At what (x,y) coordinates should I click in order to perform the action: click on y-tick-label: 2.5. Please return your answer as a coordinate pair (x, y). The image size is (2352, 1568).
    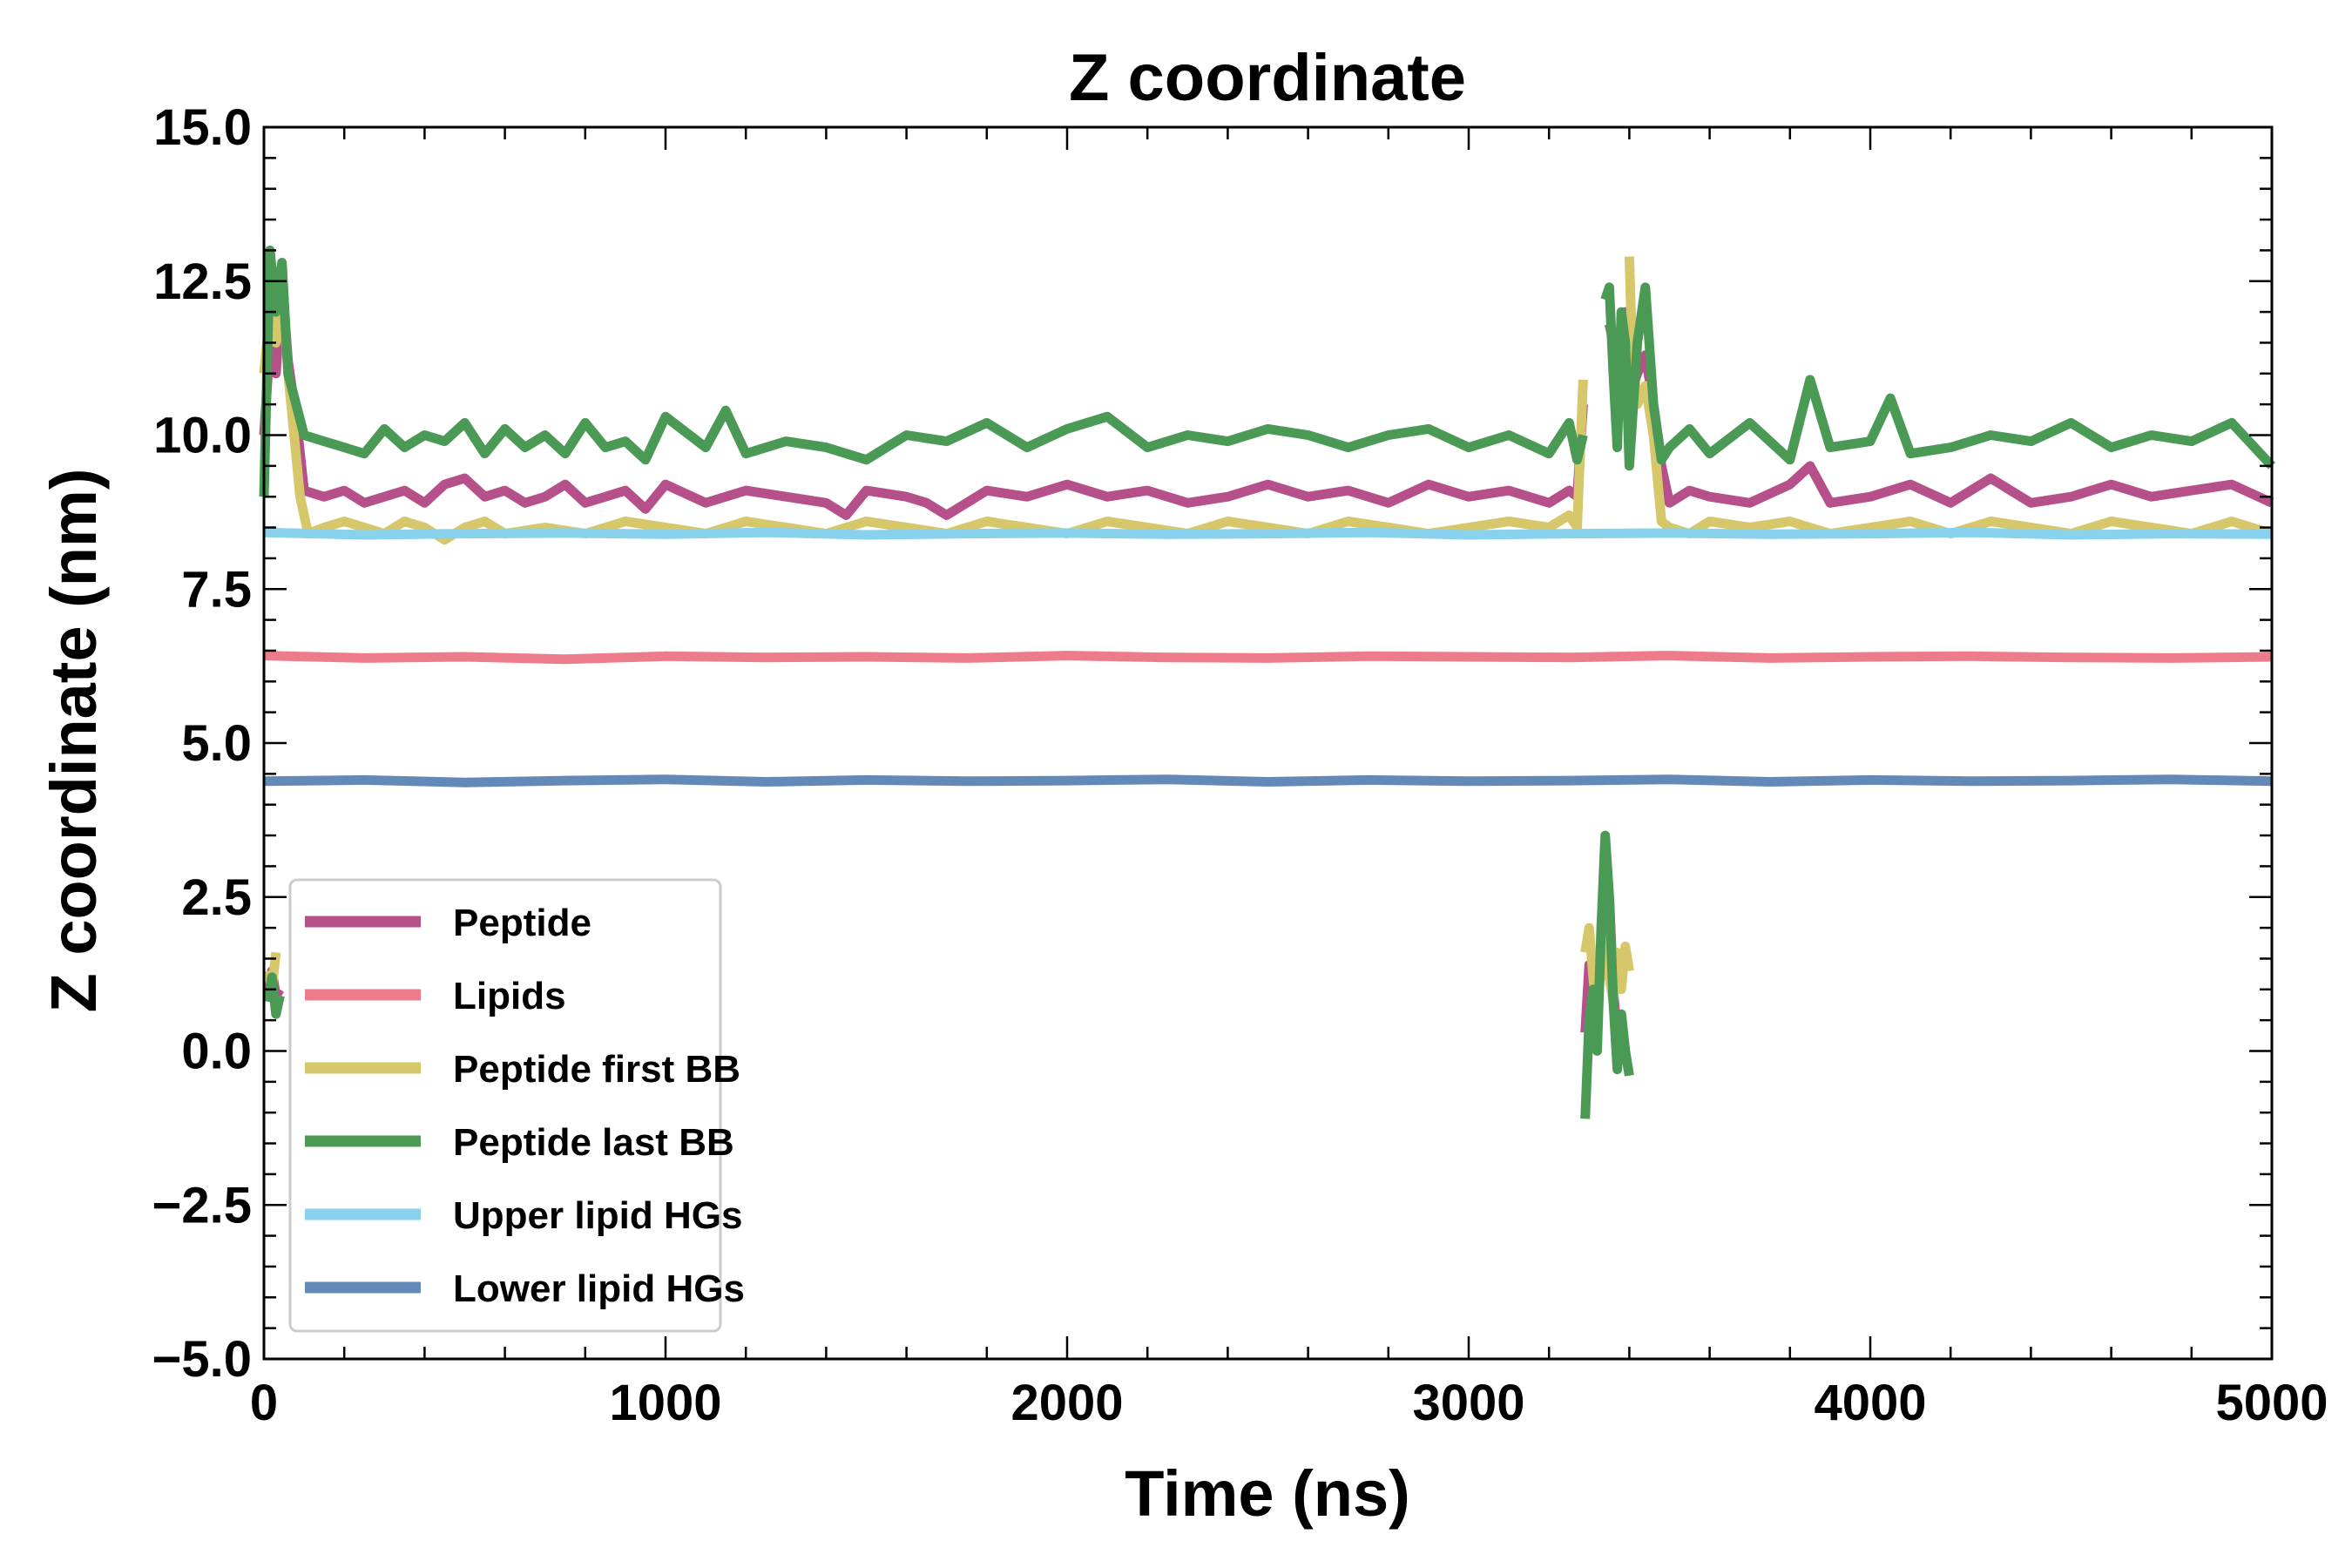
    Looking at the image, I should click on (216, 897).